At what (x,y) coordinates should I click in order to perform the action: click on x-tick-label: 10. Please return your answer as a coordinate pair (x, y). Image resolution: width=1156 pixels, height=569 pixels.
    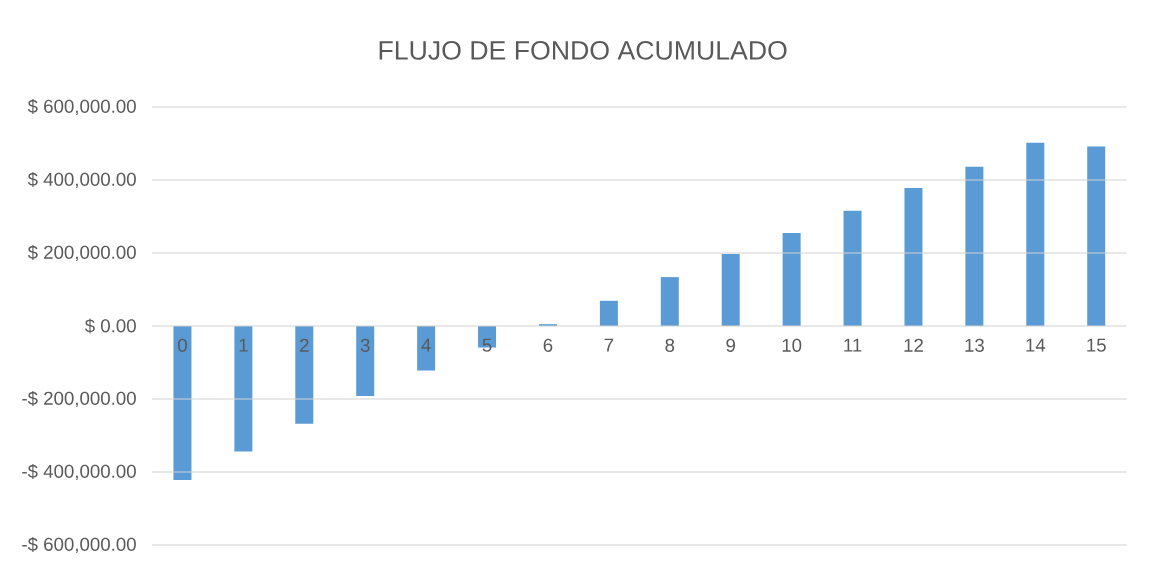
    Looking at the image, I should click on (792, 345).